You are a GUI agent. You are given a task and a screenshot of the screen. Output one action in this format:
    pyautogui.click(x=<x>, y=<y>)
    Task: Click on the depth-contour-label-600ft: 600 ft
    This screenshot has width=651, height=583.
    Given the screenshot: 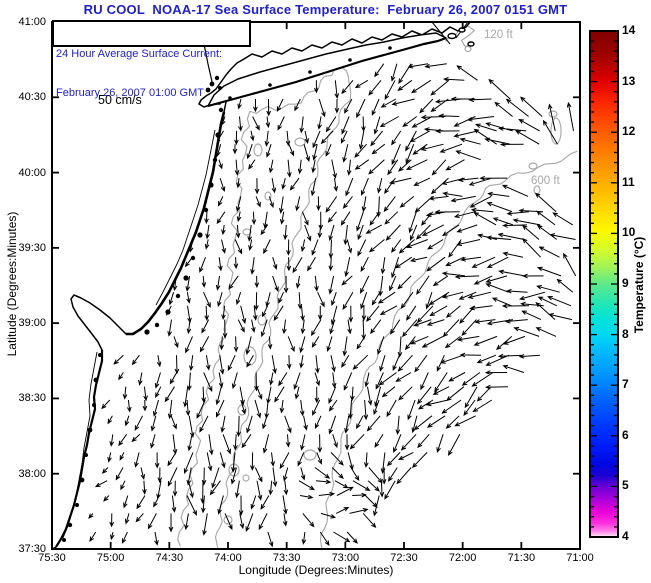 What is the action you would take?
    pyautogui.click(x=545, y=181)
    